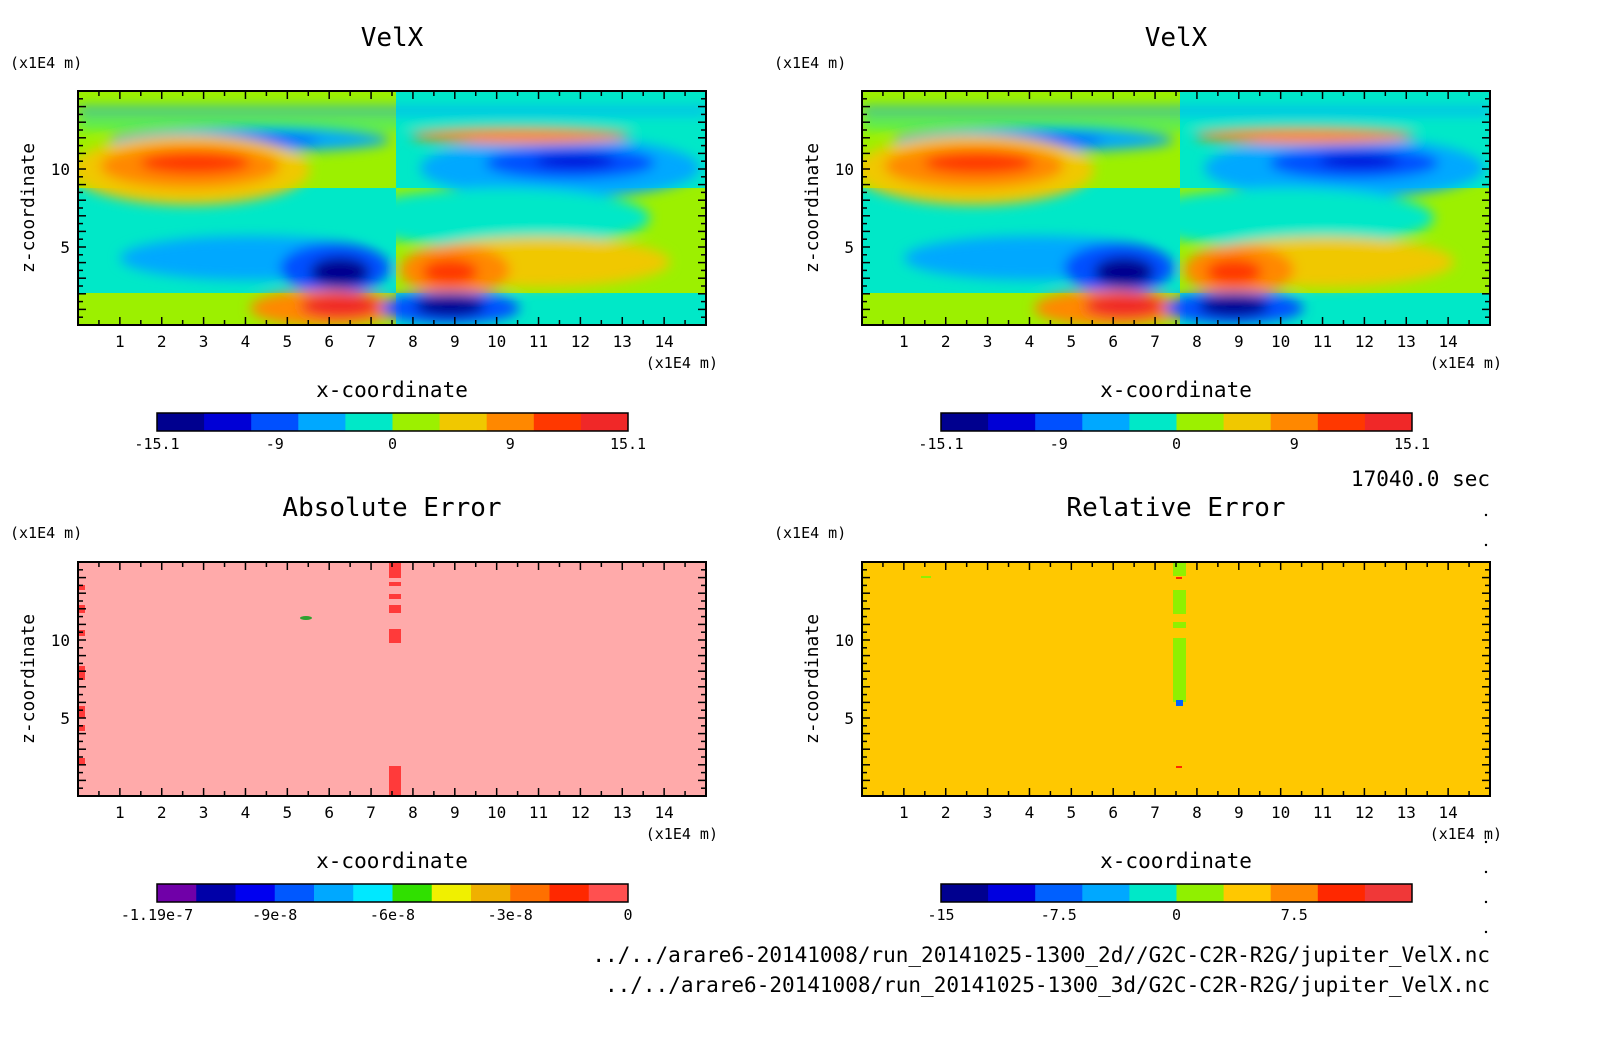 The width and height of the screenshot is (1604, 1054). What do you see at coordinates (391, 508) in the screenshot?
I see `panel-title: Absolute Error` at bounding box center [391, 508].